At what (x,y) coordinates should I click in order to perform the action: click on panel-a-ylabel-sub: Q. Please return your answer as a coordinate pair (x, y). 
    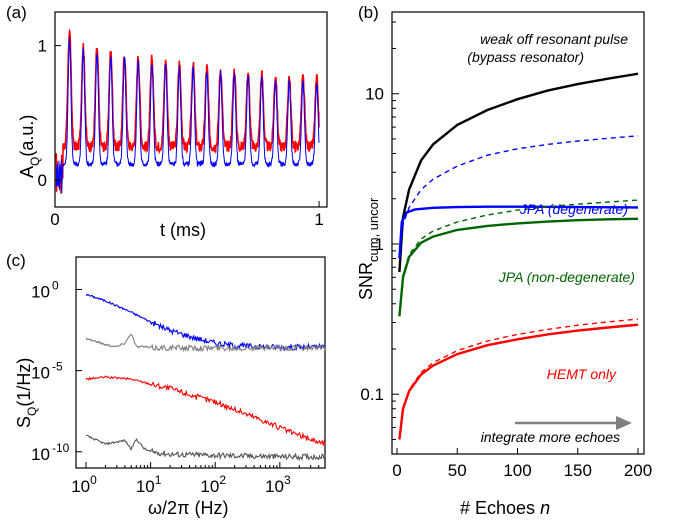
    Looking at the image, I should click on (35, 161).